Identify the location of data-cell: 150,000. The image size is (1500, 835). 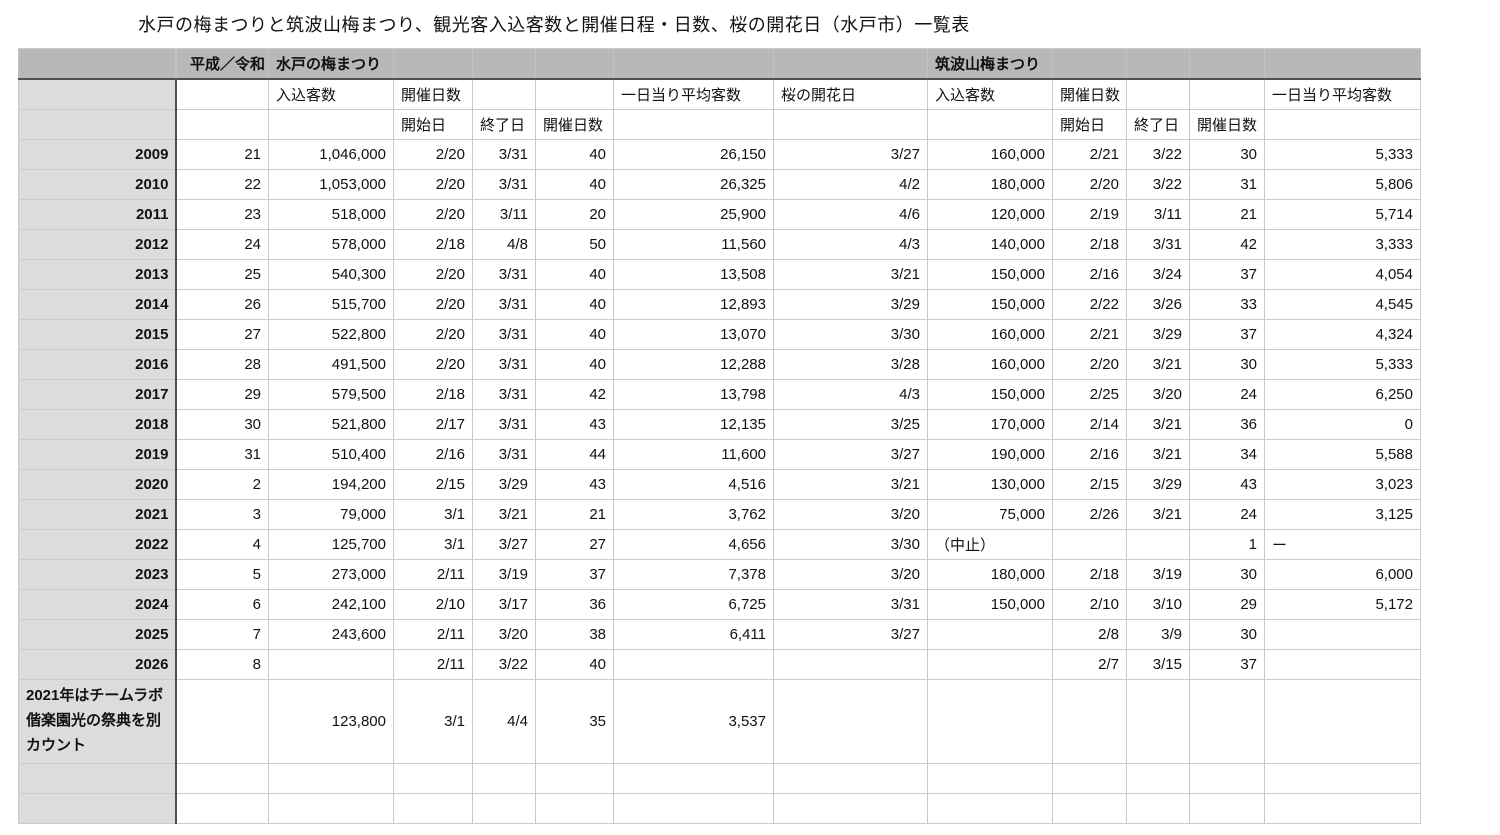
(990, 274).